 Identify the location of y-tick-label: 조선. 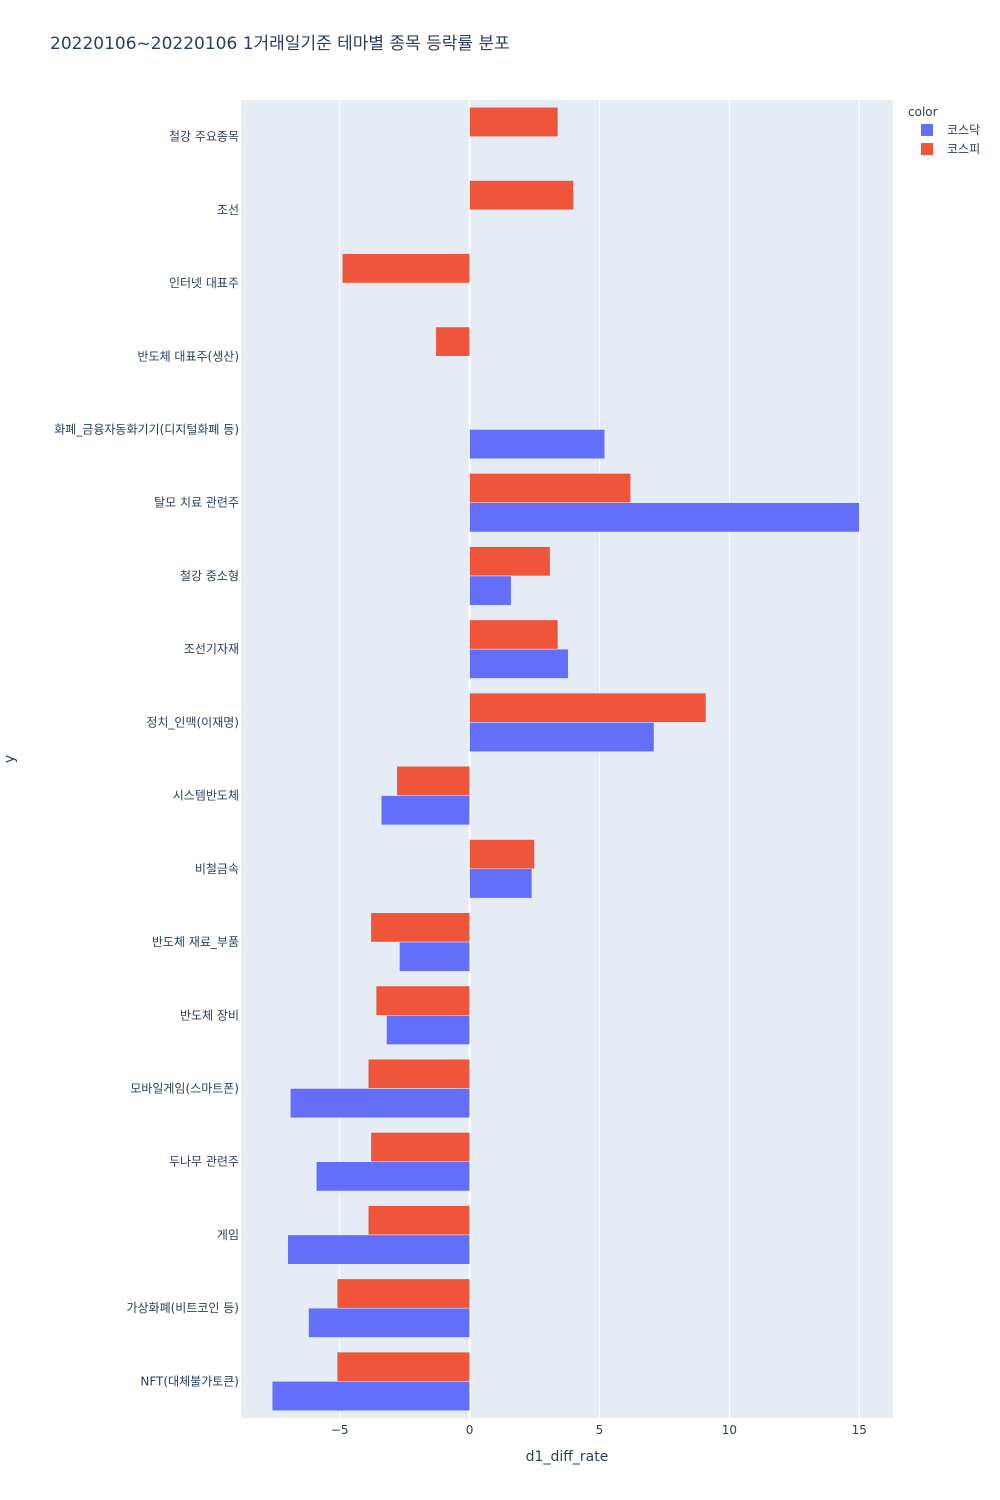
(228, 210).